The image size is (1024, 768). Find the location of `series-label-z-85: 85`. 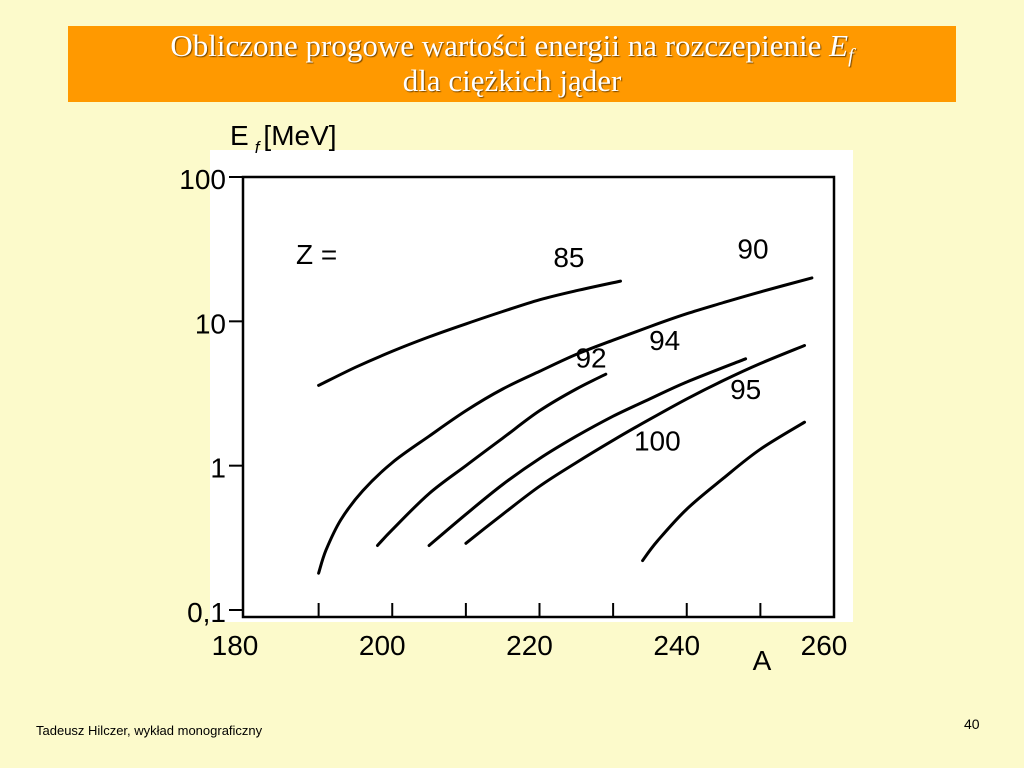

series-label-z-85: 85 is located at coordinates (568, 257).